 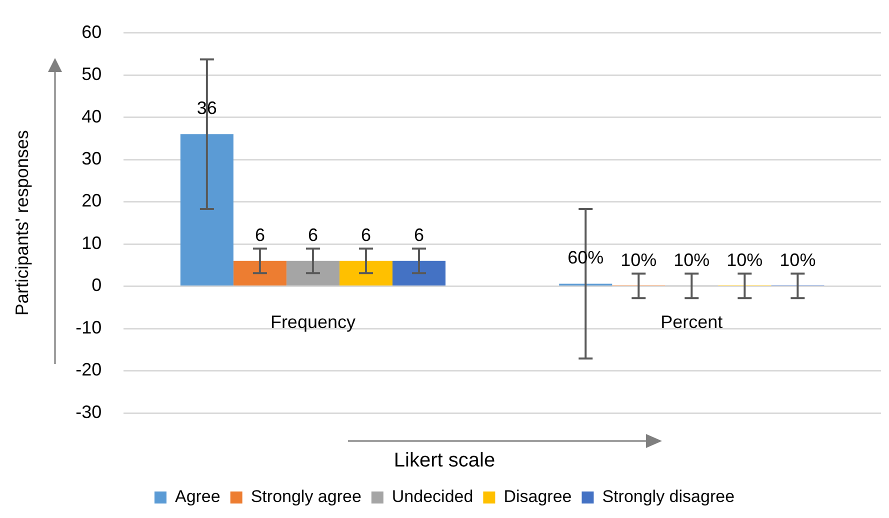 I want to click on y-tick-label: 10, so click(x=92, y=242).